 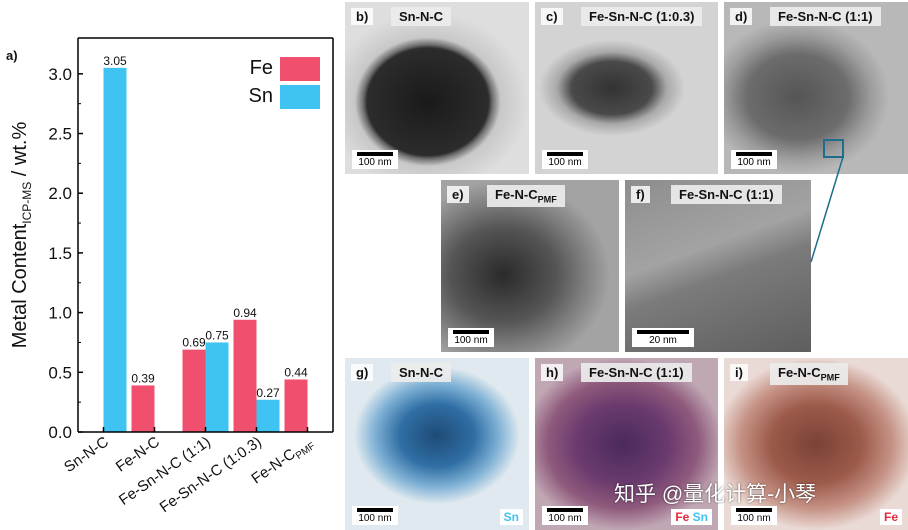 I want to click on panel-e-fe-n-c-pmf: e) Fe-N-CPMF 100 nm, so click(x=530, y=266).